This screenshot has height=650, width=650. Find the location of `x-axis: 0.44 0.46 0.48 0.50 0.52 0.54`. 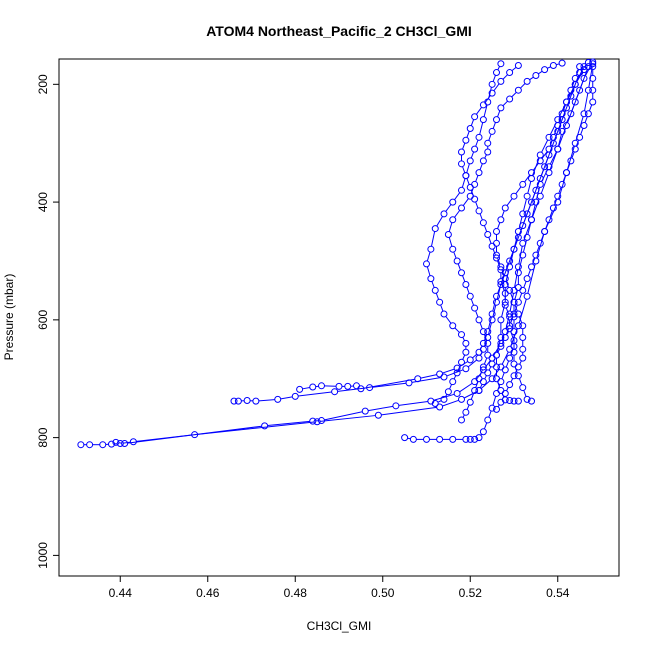

x-axis: 0.44 0.46 0.48 0.50 0.52 0.54 is located at coordinates (339, 588).